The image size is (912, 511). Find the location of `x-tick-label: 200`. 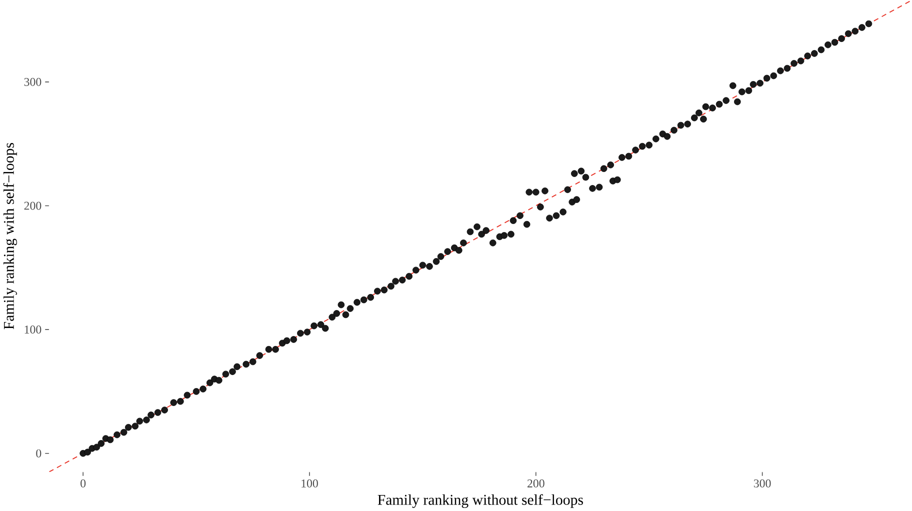

x-tick-label: 200 is located at coordinates (536, 483).